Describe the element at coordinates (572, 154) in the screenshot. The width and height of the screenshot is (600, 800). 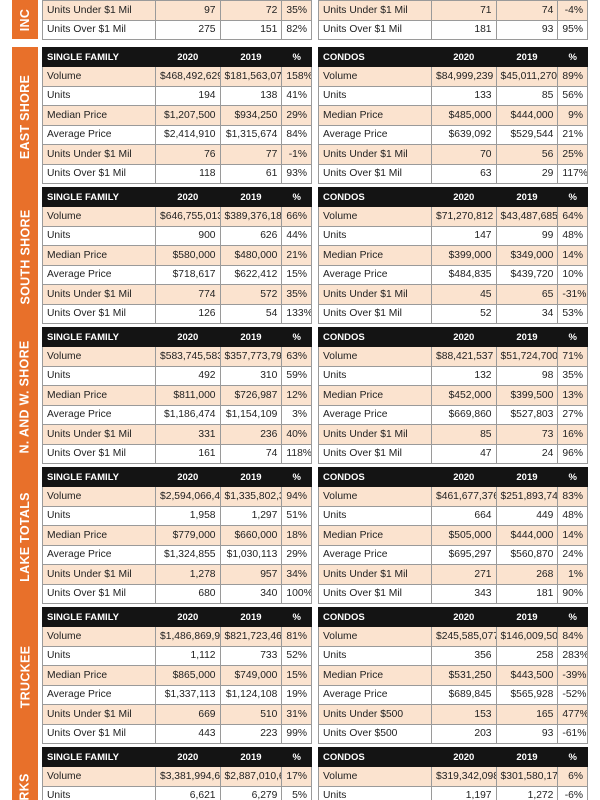
I see `percent-change-cell: 25%` at that location.